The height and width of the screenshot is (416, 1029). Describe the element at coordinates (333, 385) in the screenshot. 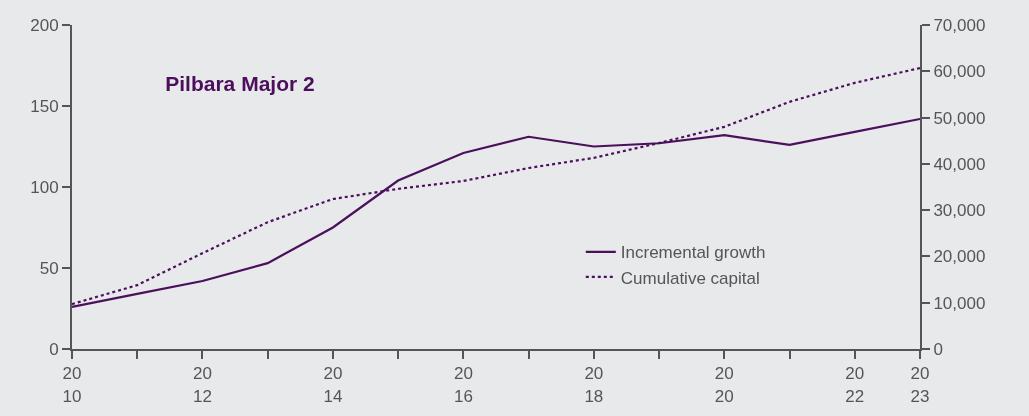

I see `x-tick-label: 20 14` at that location.